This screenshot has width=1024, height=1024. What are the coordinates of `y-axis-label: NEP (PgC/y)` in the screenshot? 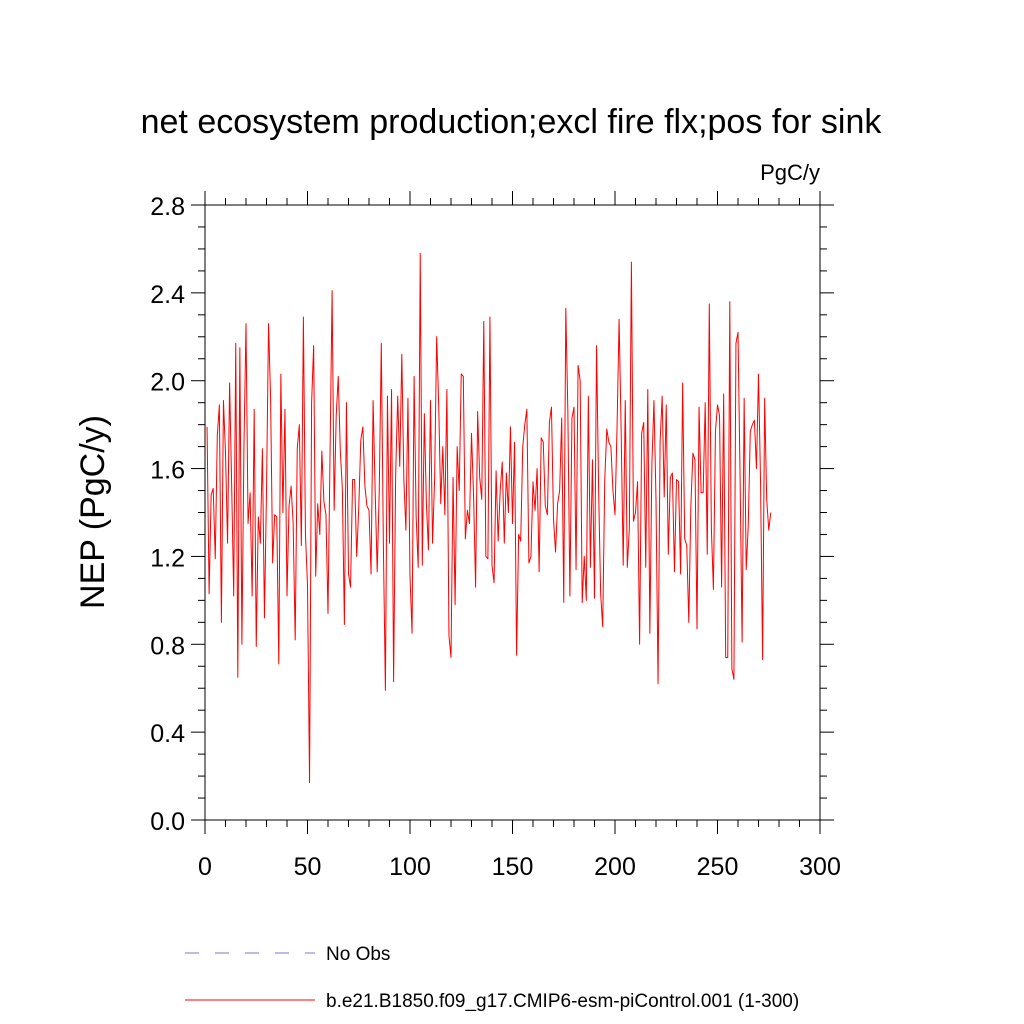 It's located at (93, 512).